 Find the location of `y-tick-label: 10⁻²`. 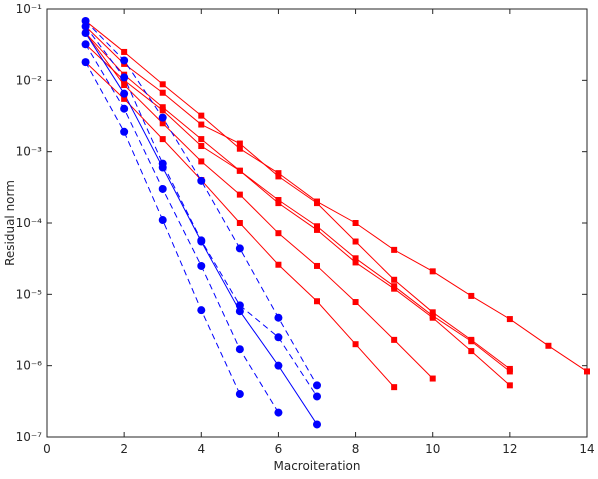

y-tick-label: 10⁻² is located at coordinates (29, 80).